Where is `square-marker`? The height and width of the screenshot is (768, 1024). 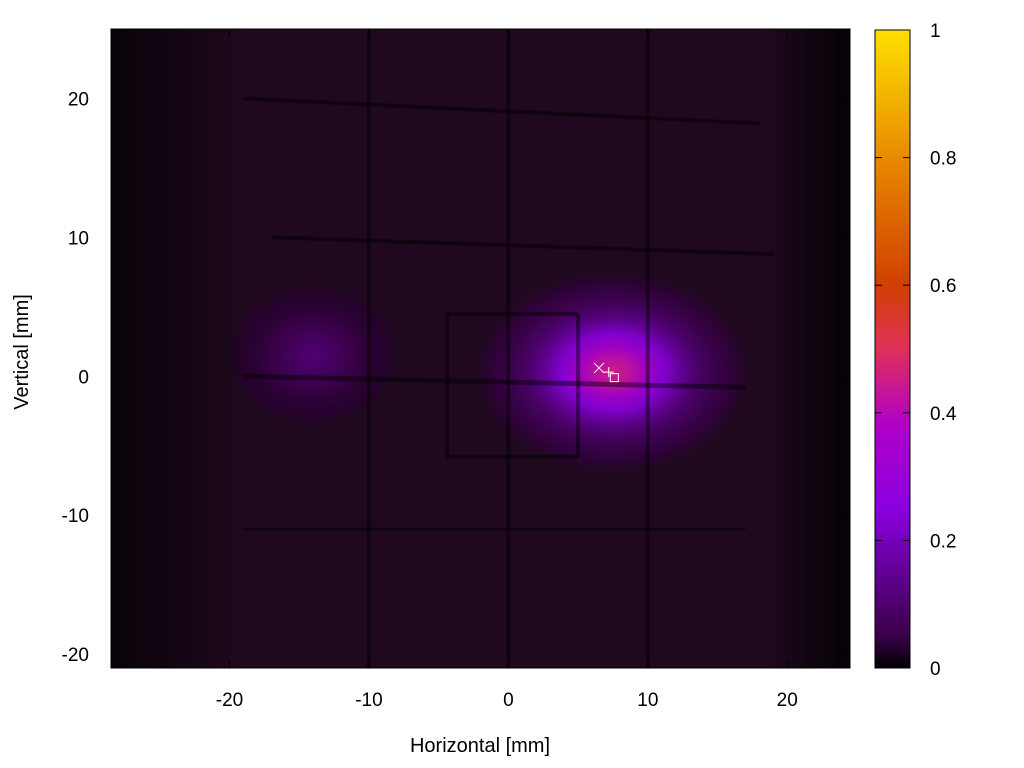
square-marker is located at coordinates (614, 378).